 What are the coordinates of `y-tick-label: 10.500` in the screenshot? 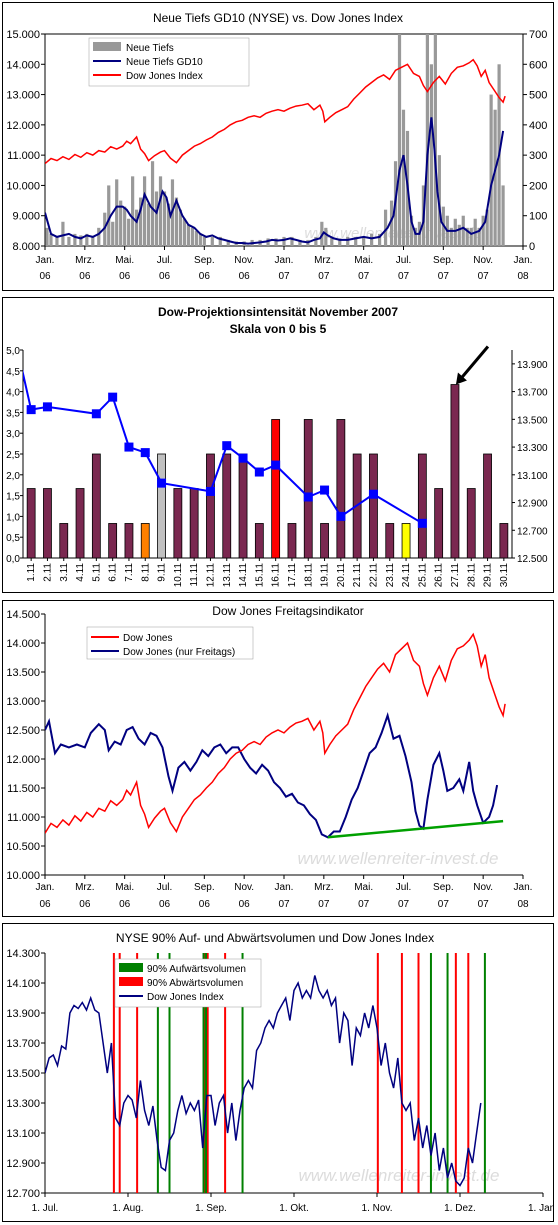 It's located at (23, 847).